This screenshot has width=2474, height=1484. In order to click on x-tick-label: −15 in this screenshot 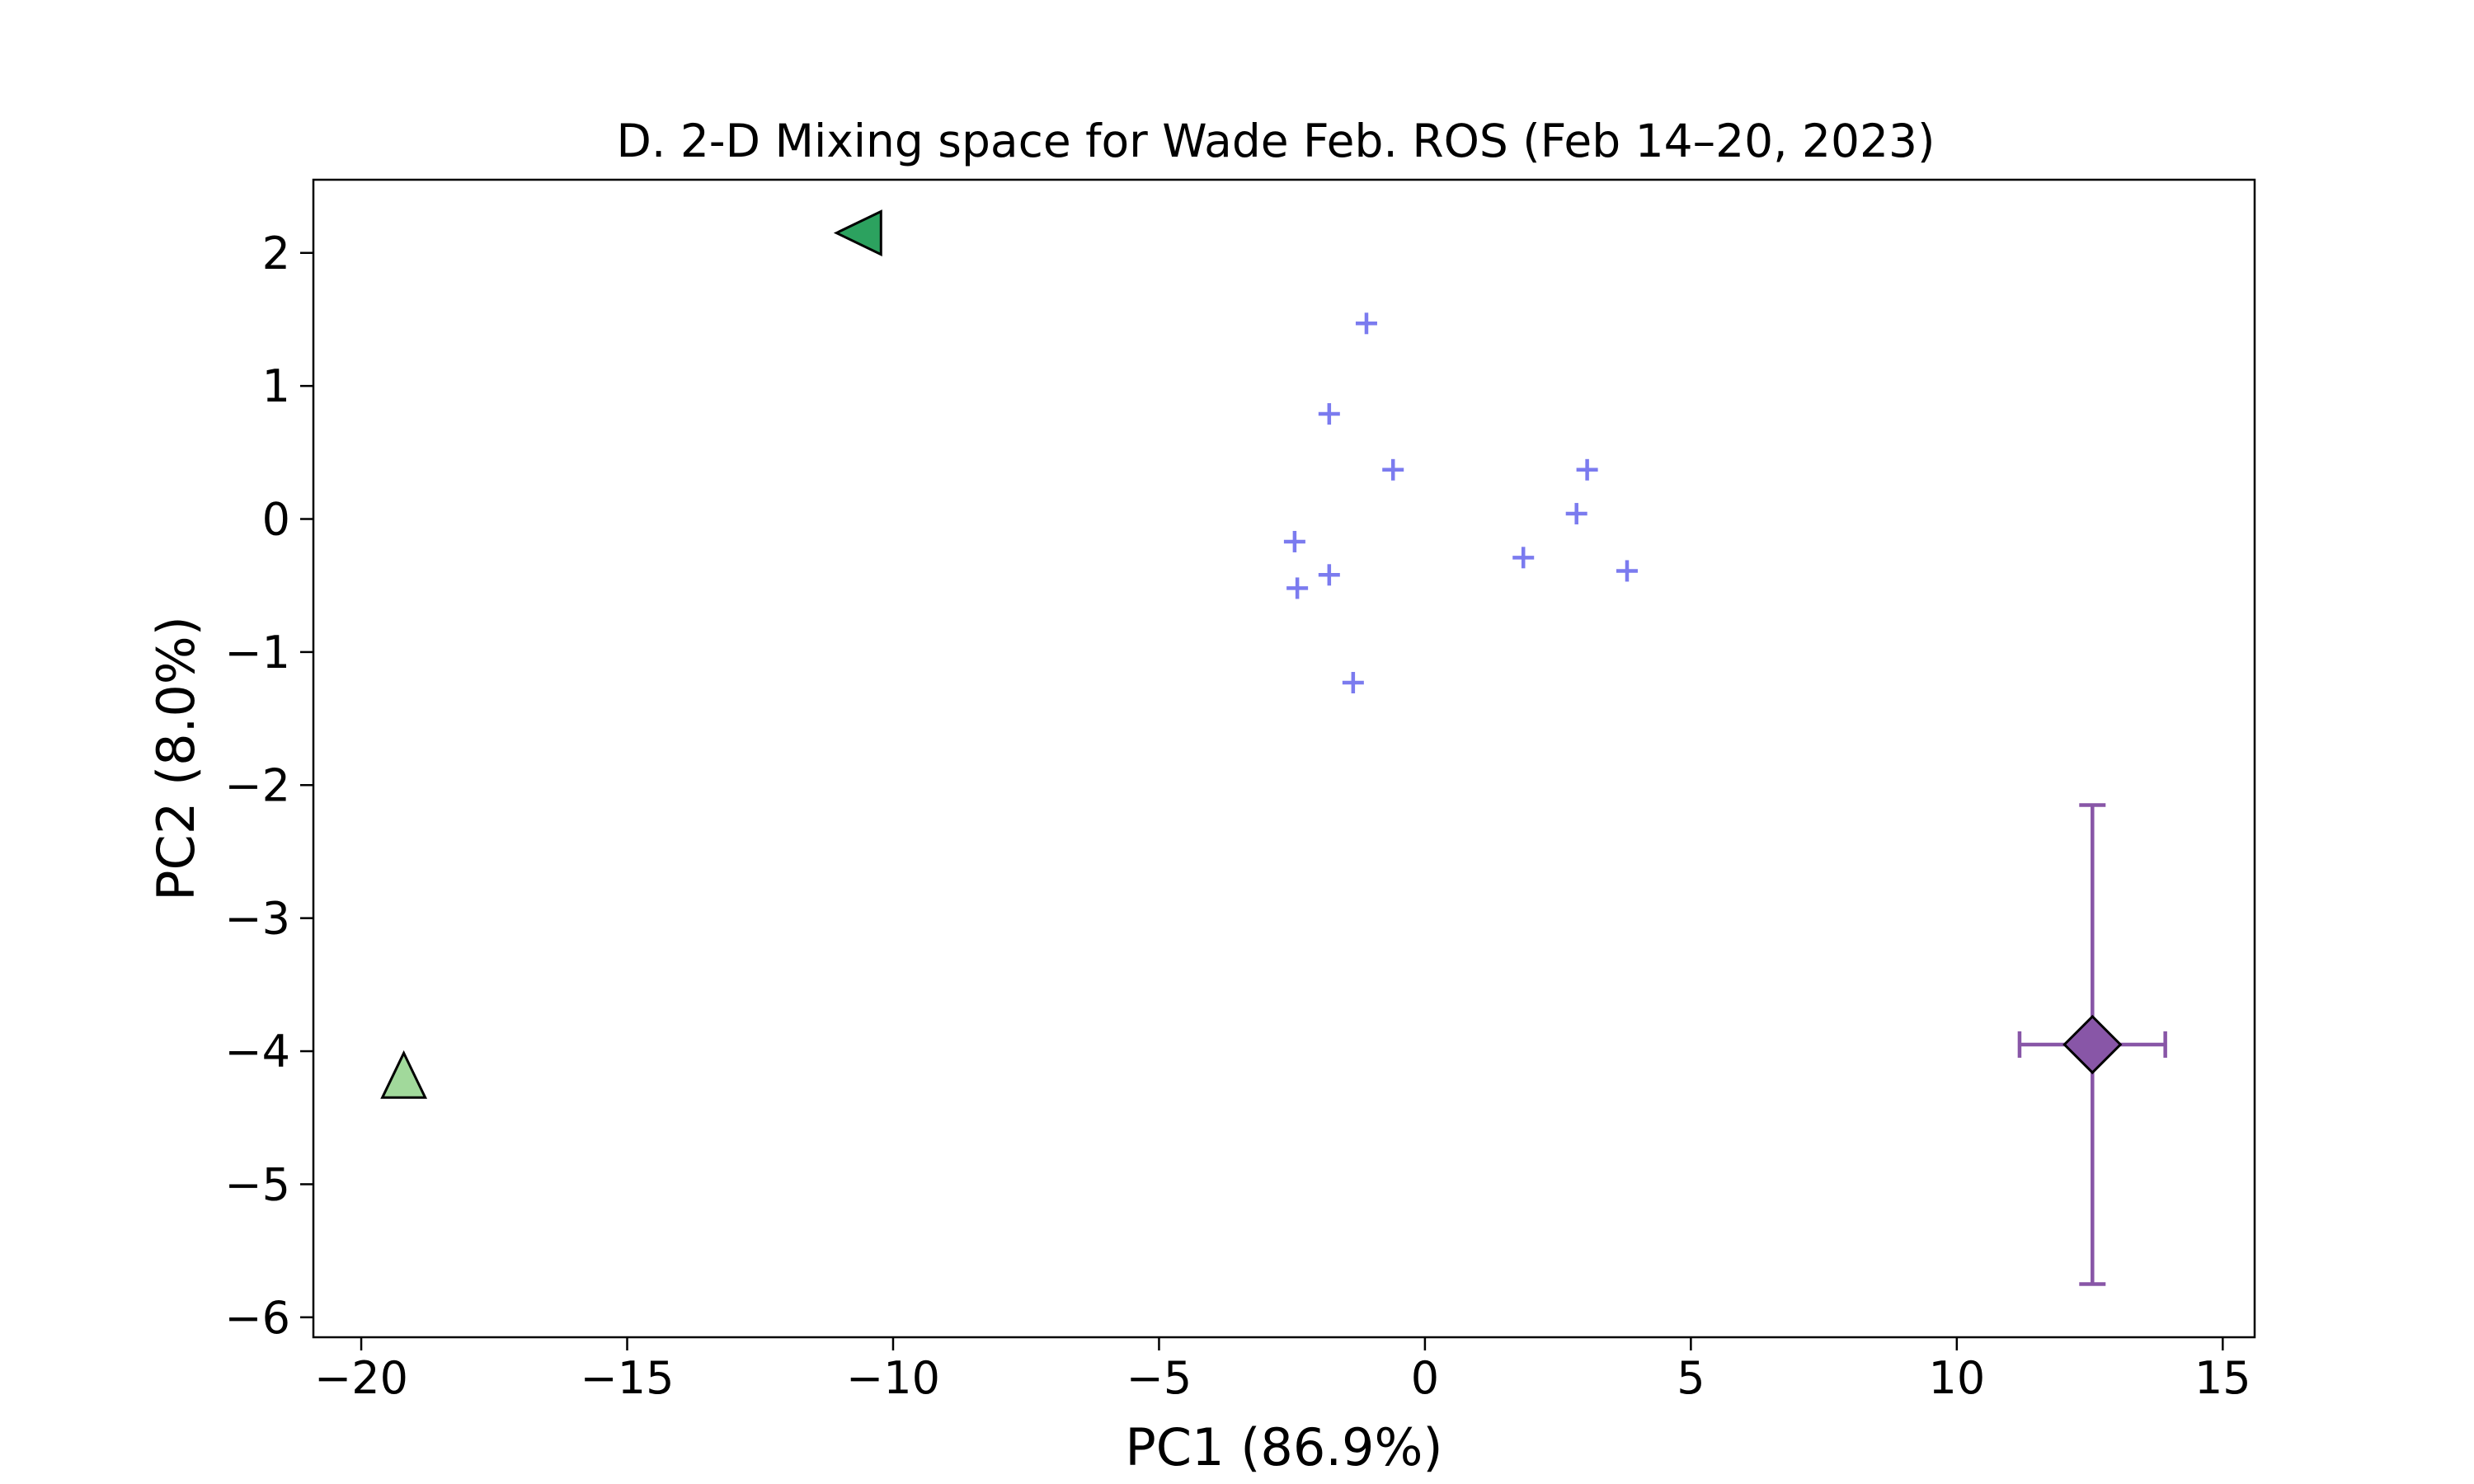, I will do `click(628, 1378)`.